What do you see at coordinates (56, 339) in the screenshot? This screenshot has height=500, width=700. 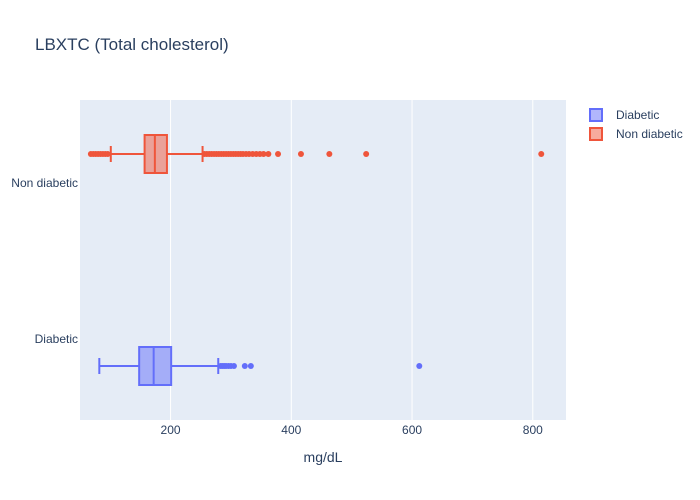 I see `y-category-label: Diabetic` at bounding box center [56, 339].